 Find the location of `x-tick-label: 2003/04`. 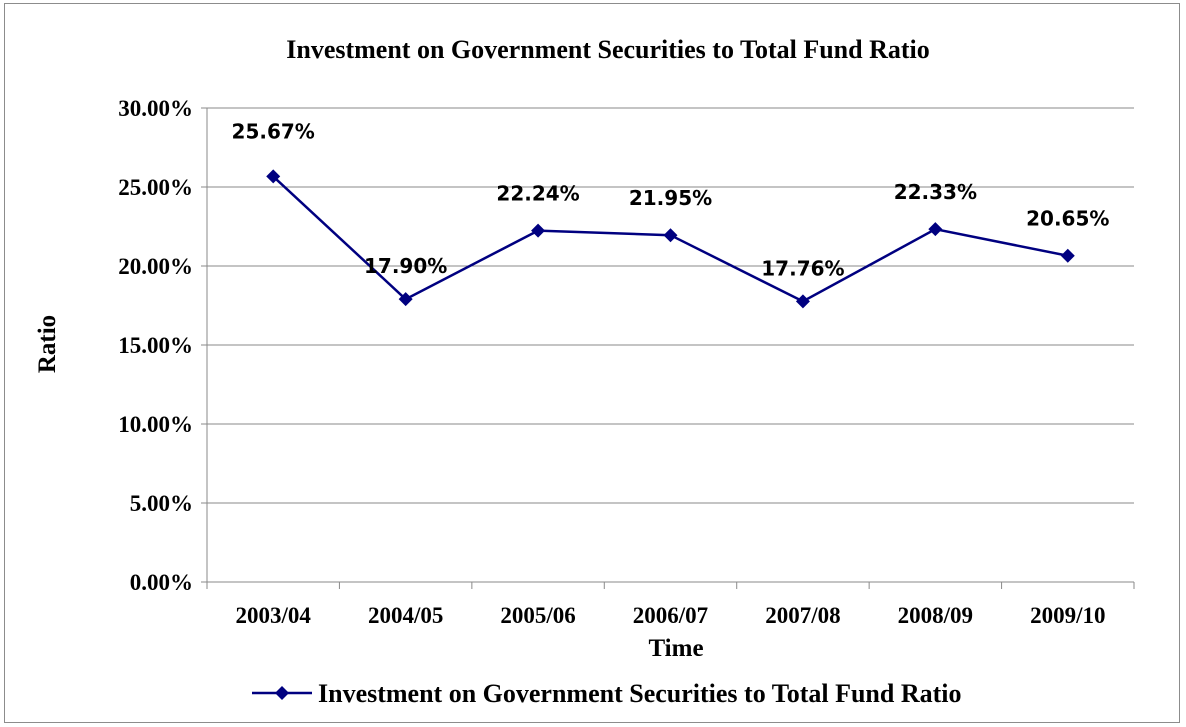

x-tick-label: 2003/04 is located at coordinates (274, 615).